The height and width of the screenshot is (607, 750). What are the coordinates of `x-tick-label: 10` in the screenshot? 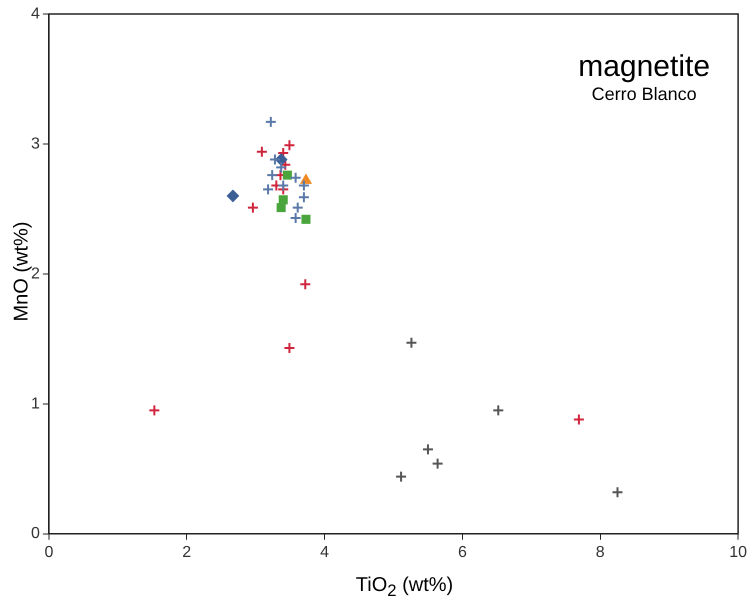 It's located at (738, 552).